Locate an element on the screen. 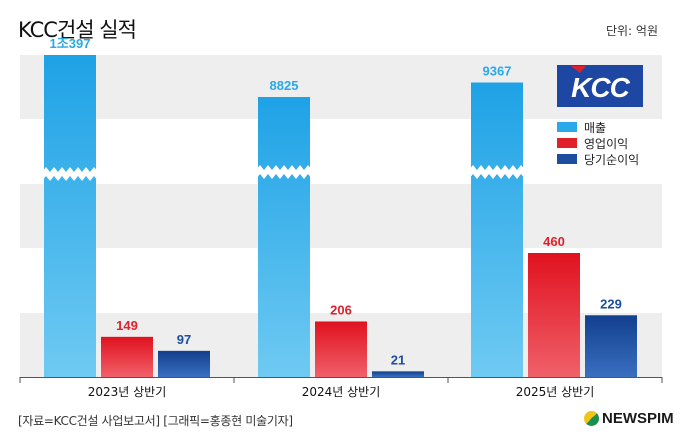 This screenshot has width=680, height=442. x-tick-label: 2025년 상반기 is located at coordinates (555, 392).